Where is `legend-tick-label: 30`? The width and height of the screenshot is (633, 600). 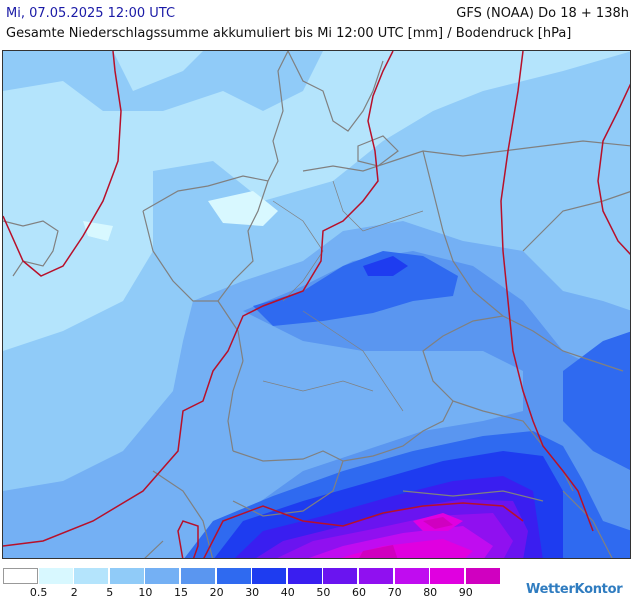
legend-tick-label: 30 is located at coordinates (252, 592).